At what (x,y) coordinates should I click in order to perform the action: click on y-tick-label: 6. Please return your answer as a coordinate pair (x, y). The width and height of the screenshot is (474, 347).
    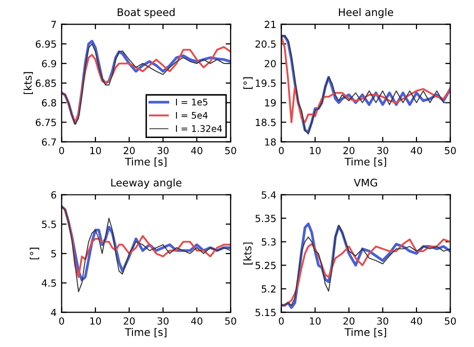
    Looking at the image, I should click on (53, 195).